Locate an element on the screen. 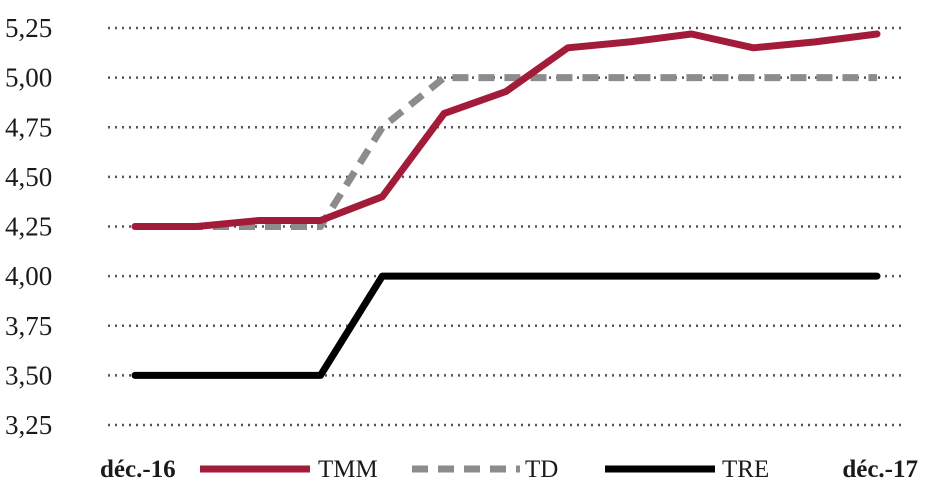 This screenshot has height=483, width=937. y-tick-label: 3,50 is located at coordinates (28, 375).